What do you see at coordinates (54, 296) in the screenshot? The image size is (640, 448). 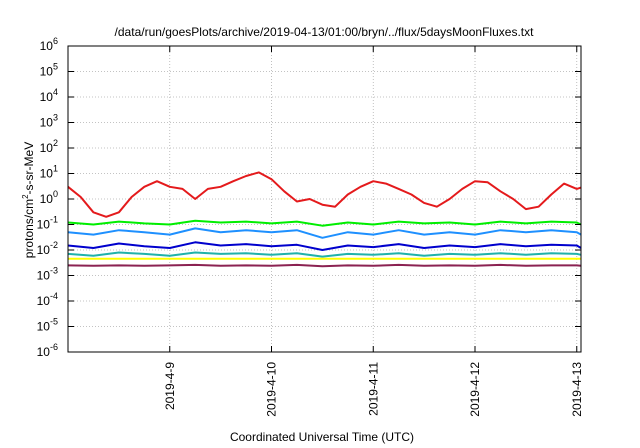 I see `y-tick-exponent: -4` at bounding box center [54, 296].